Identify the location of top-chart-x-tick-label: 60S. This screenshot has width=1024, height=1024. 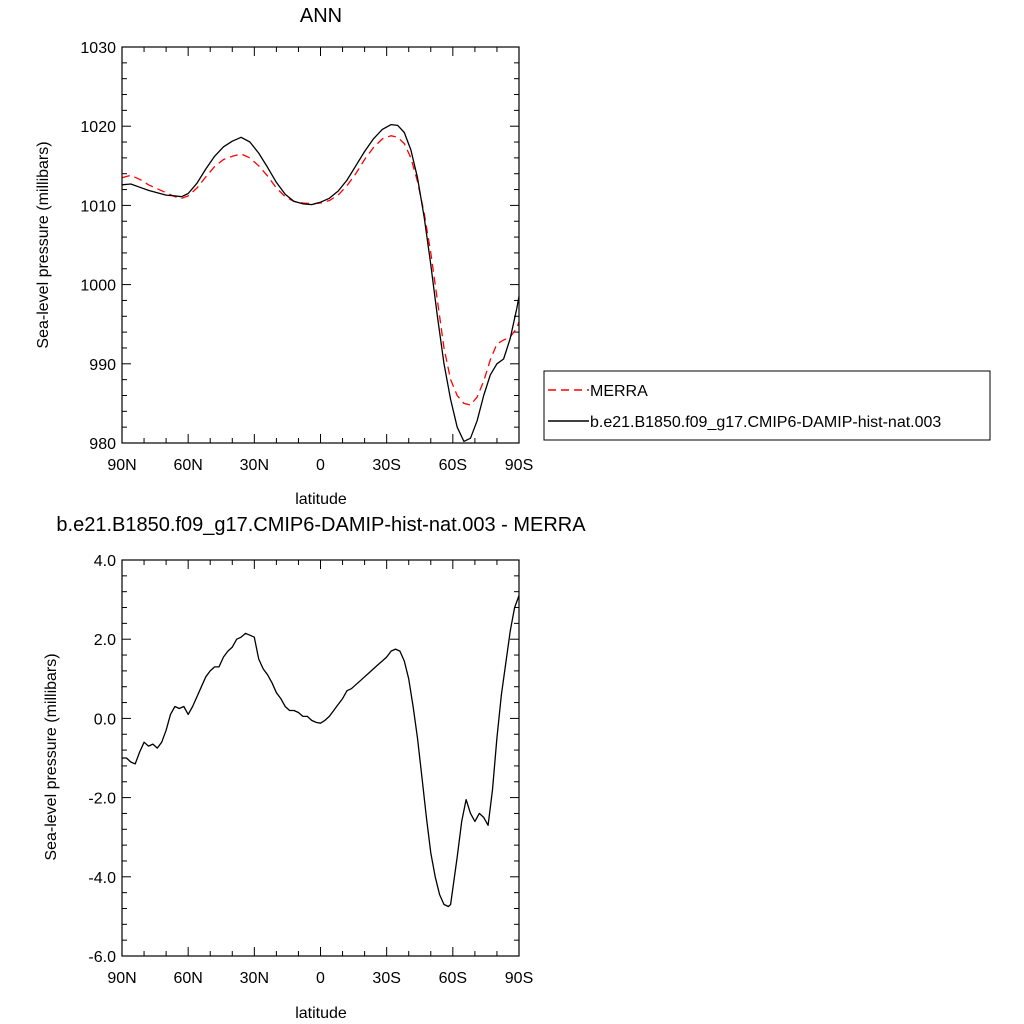
(453, 465).